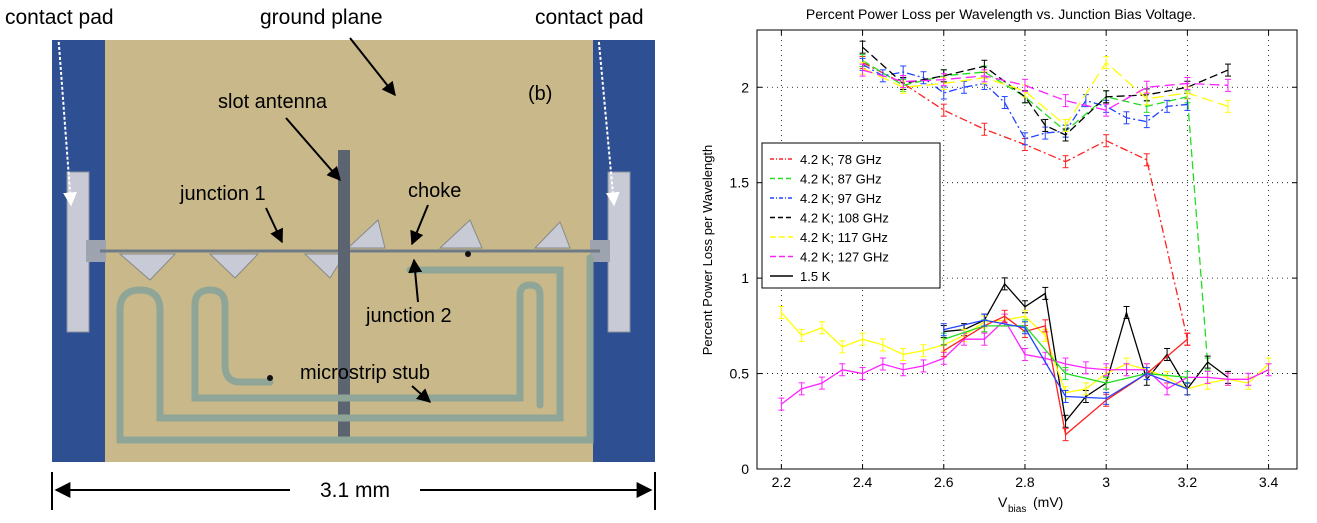 This screenshot has width=1317, height=523. Describe the element at coordinates (96, 251) in the screenshot. I see `contact-pad-left-tab` at that location.